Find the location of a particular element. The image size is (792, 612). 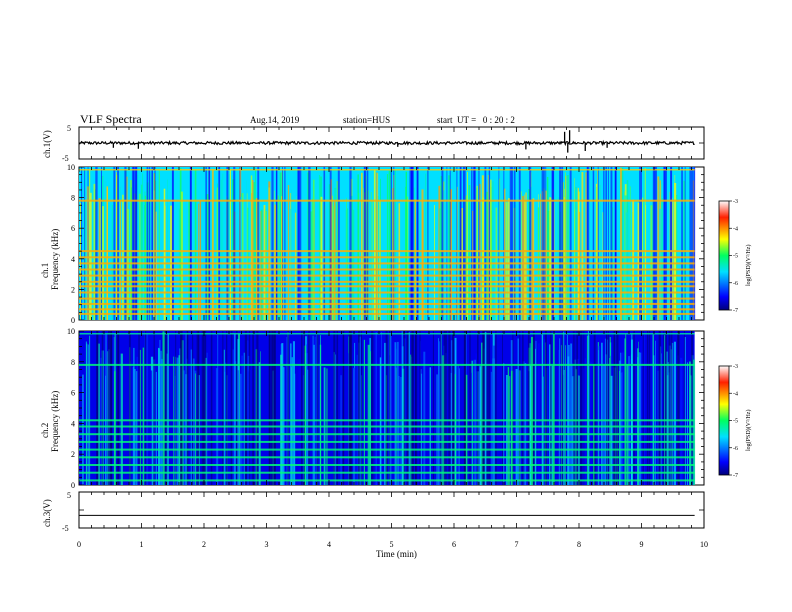

ch3-ytick-bottom: -5 is located at coordinates (65, 528).